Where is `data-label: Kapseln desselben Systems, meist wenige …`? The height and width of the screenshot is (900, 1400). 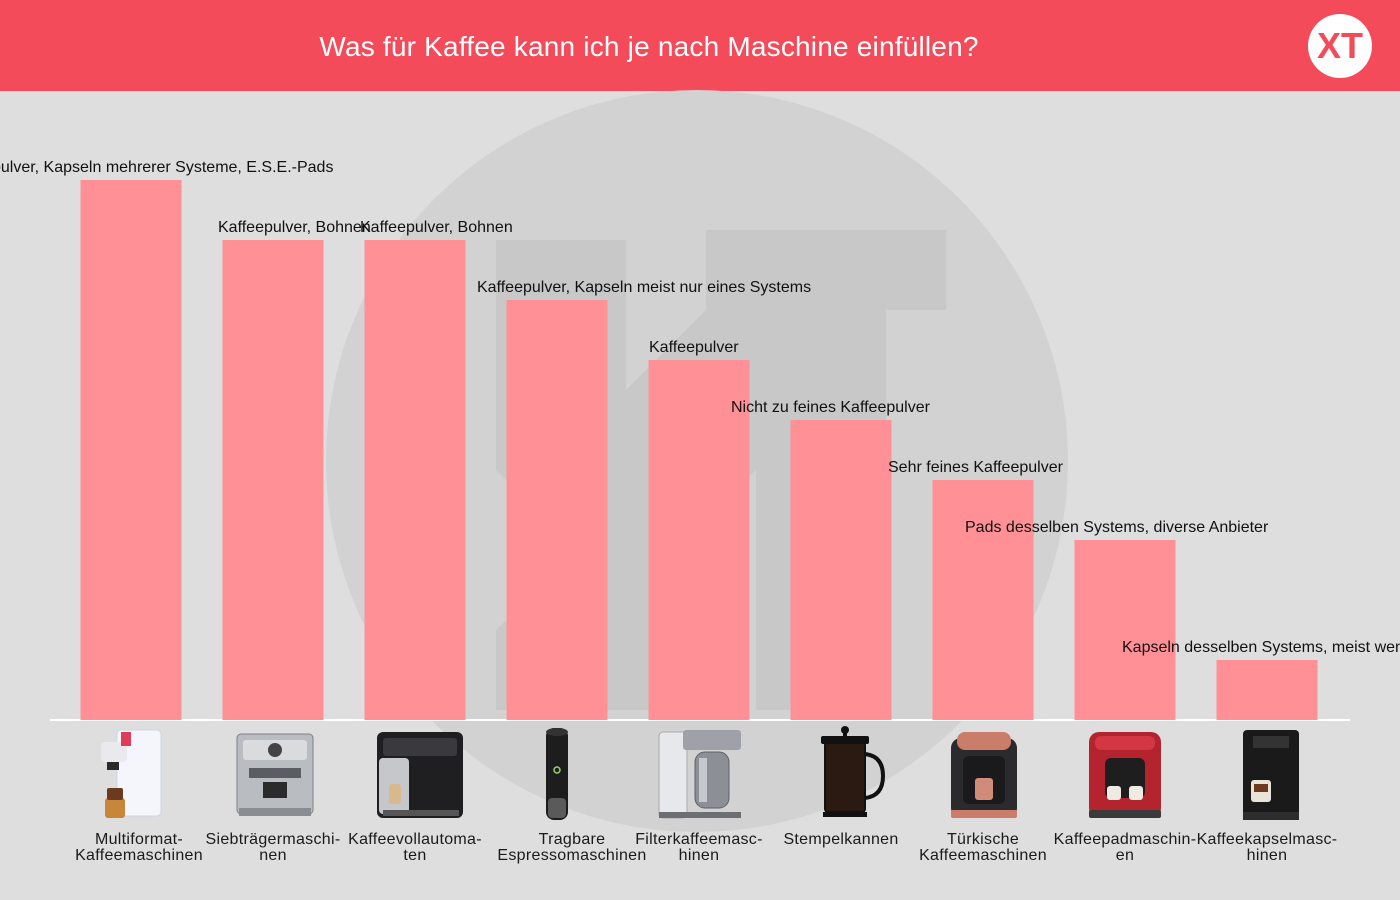
data-label: Kapseln desselben Systems, meist wenige … is located at coordinates (1261, 647).